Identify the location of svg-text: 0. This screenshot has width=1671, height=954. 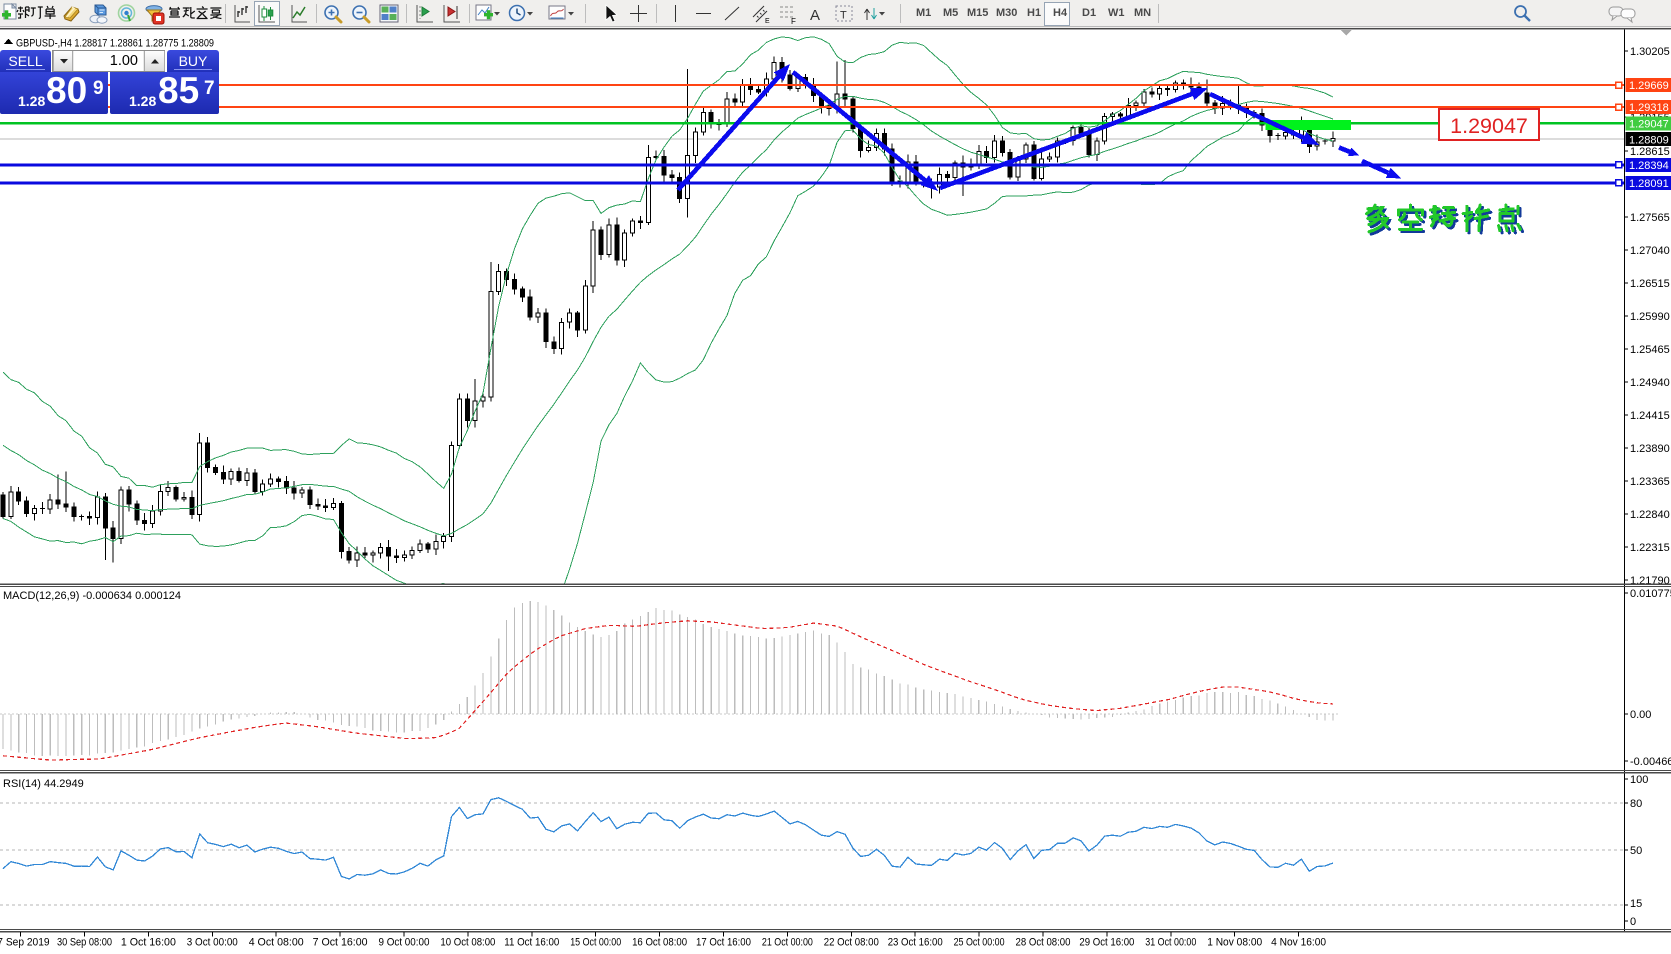
(1633, 922).